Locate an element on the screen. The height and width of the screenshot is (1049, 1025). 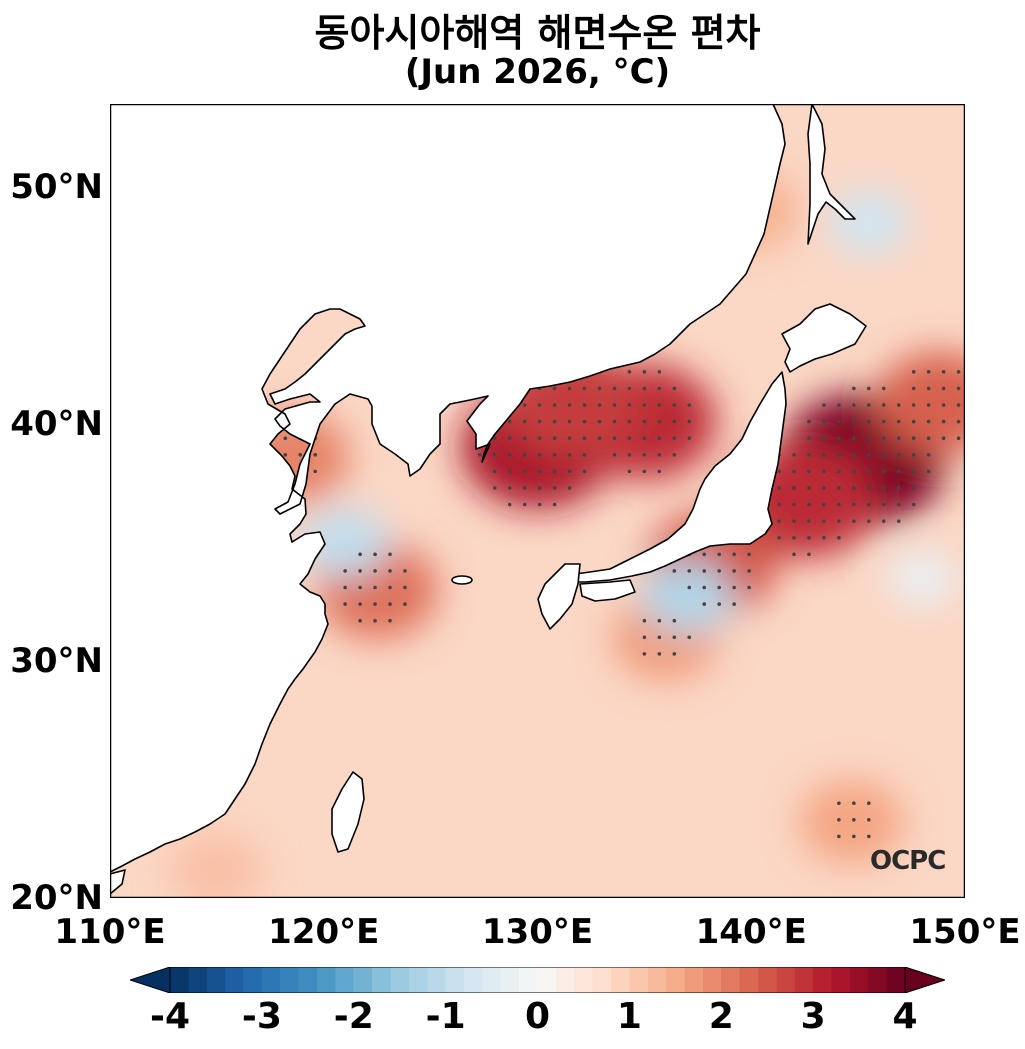
colorbar-tick-label: -3 is located at coordinates (261, 1016).